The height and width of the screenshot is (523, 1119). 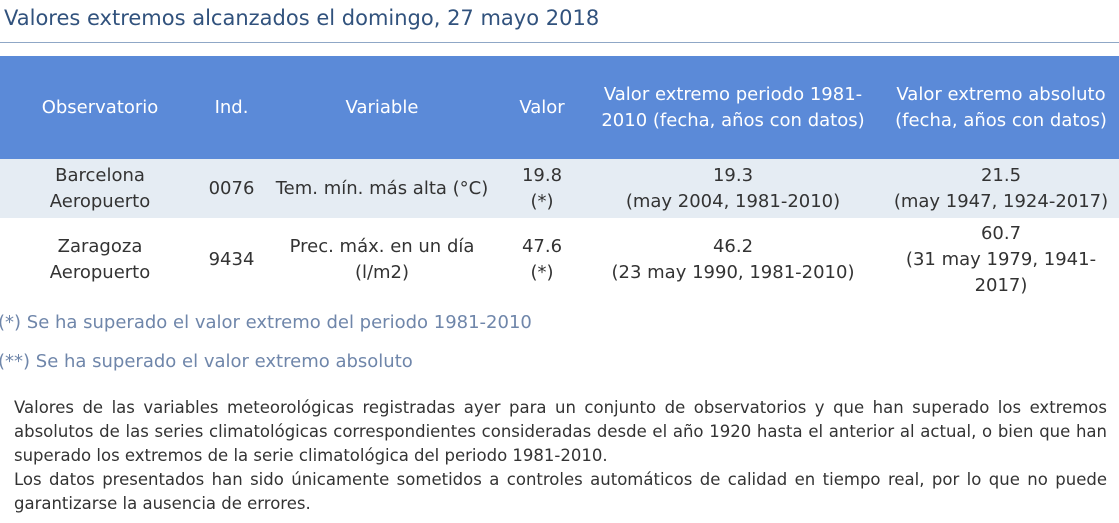 I want to click on cell-ind: 0076, so click(x=231, y=188).